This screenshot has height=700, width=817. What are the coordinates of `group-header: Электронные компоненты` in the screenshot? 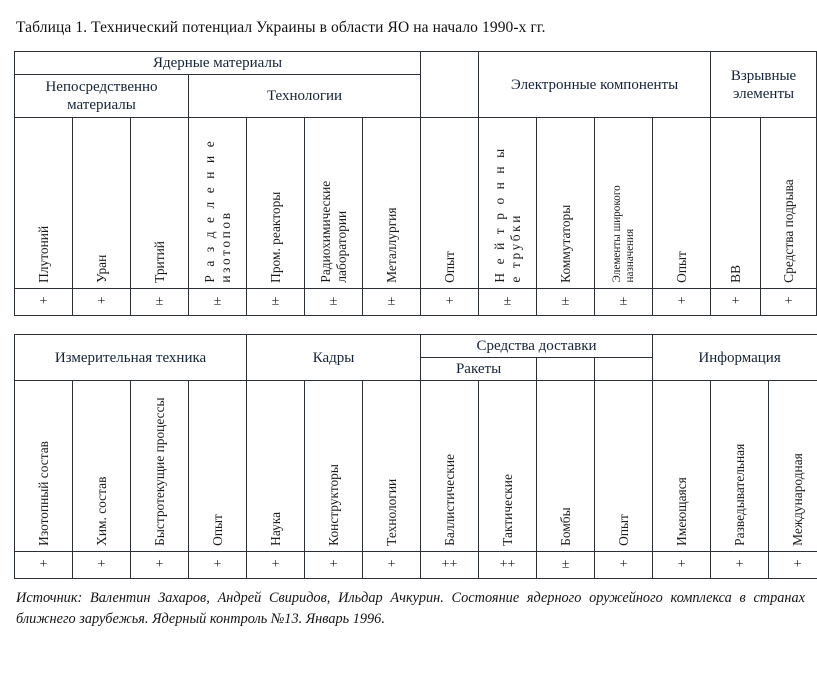 It's located at (595, 85).